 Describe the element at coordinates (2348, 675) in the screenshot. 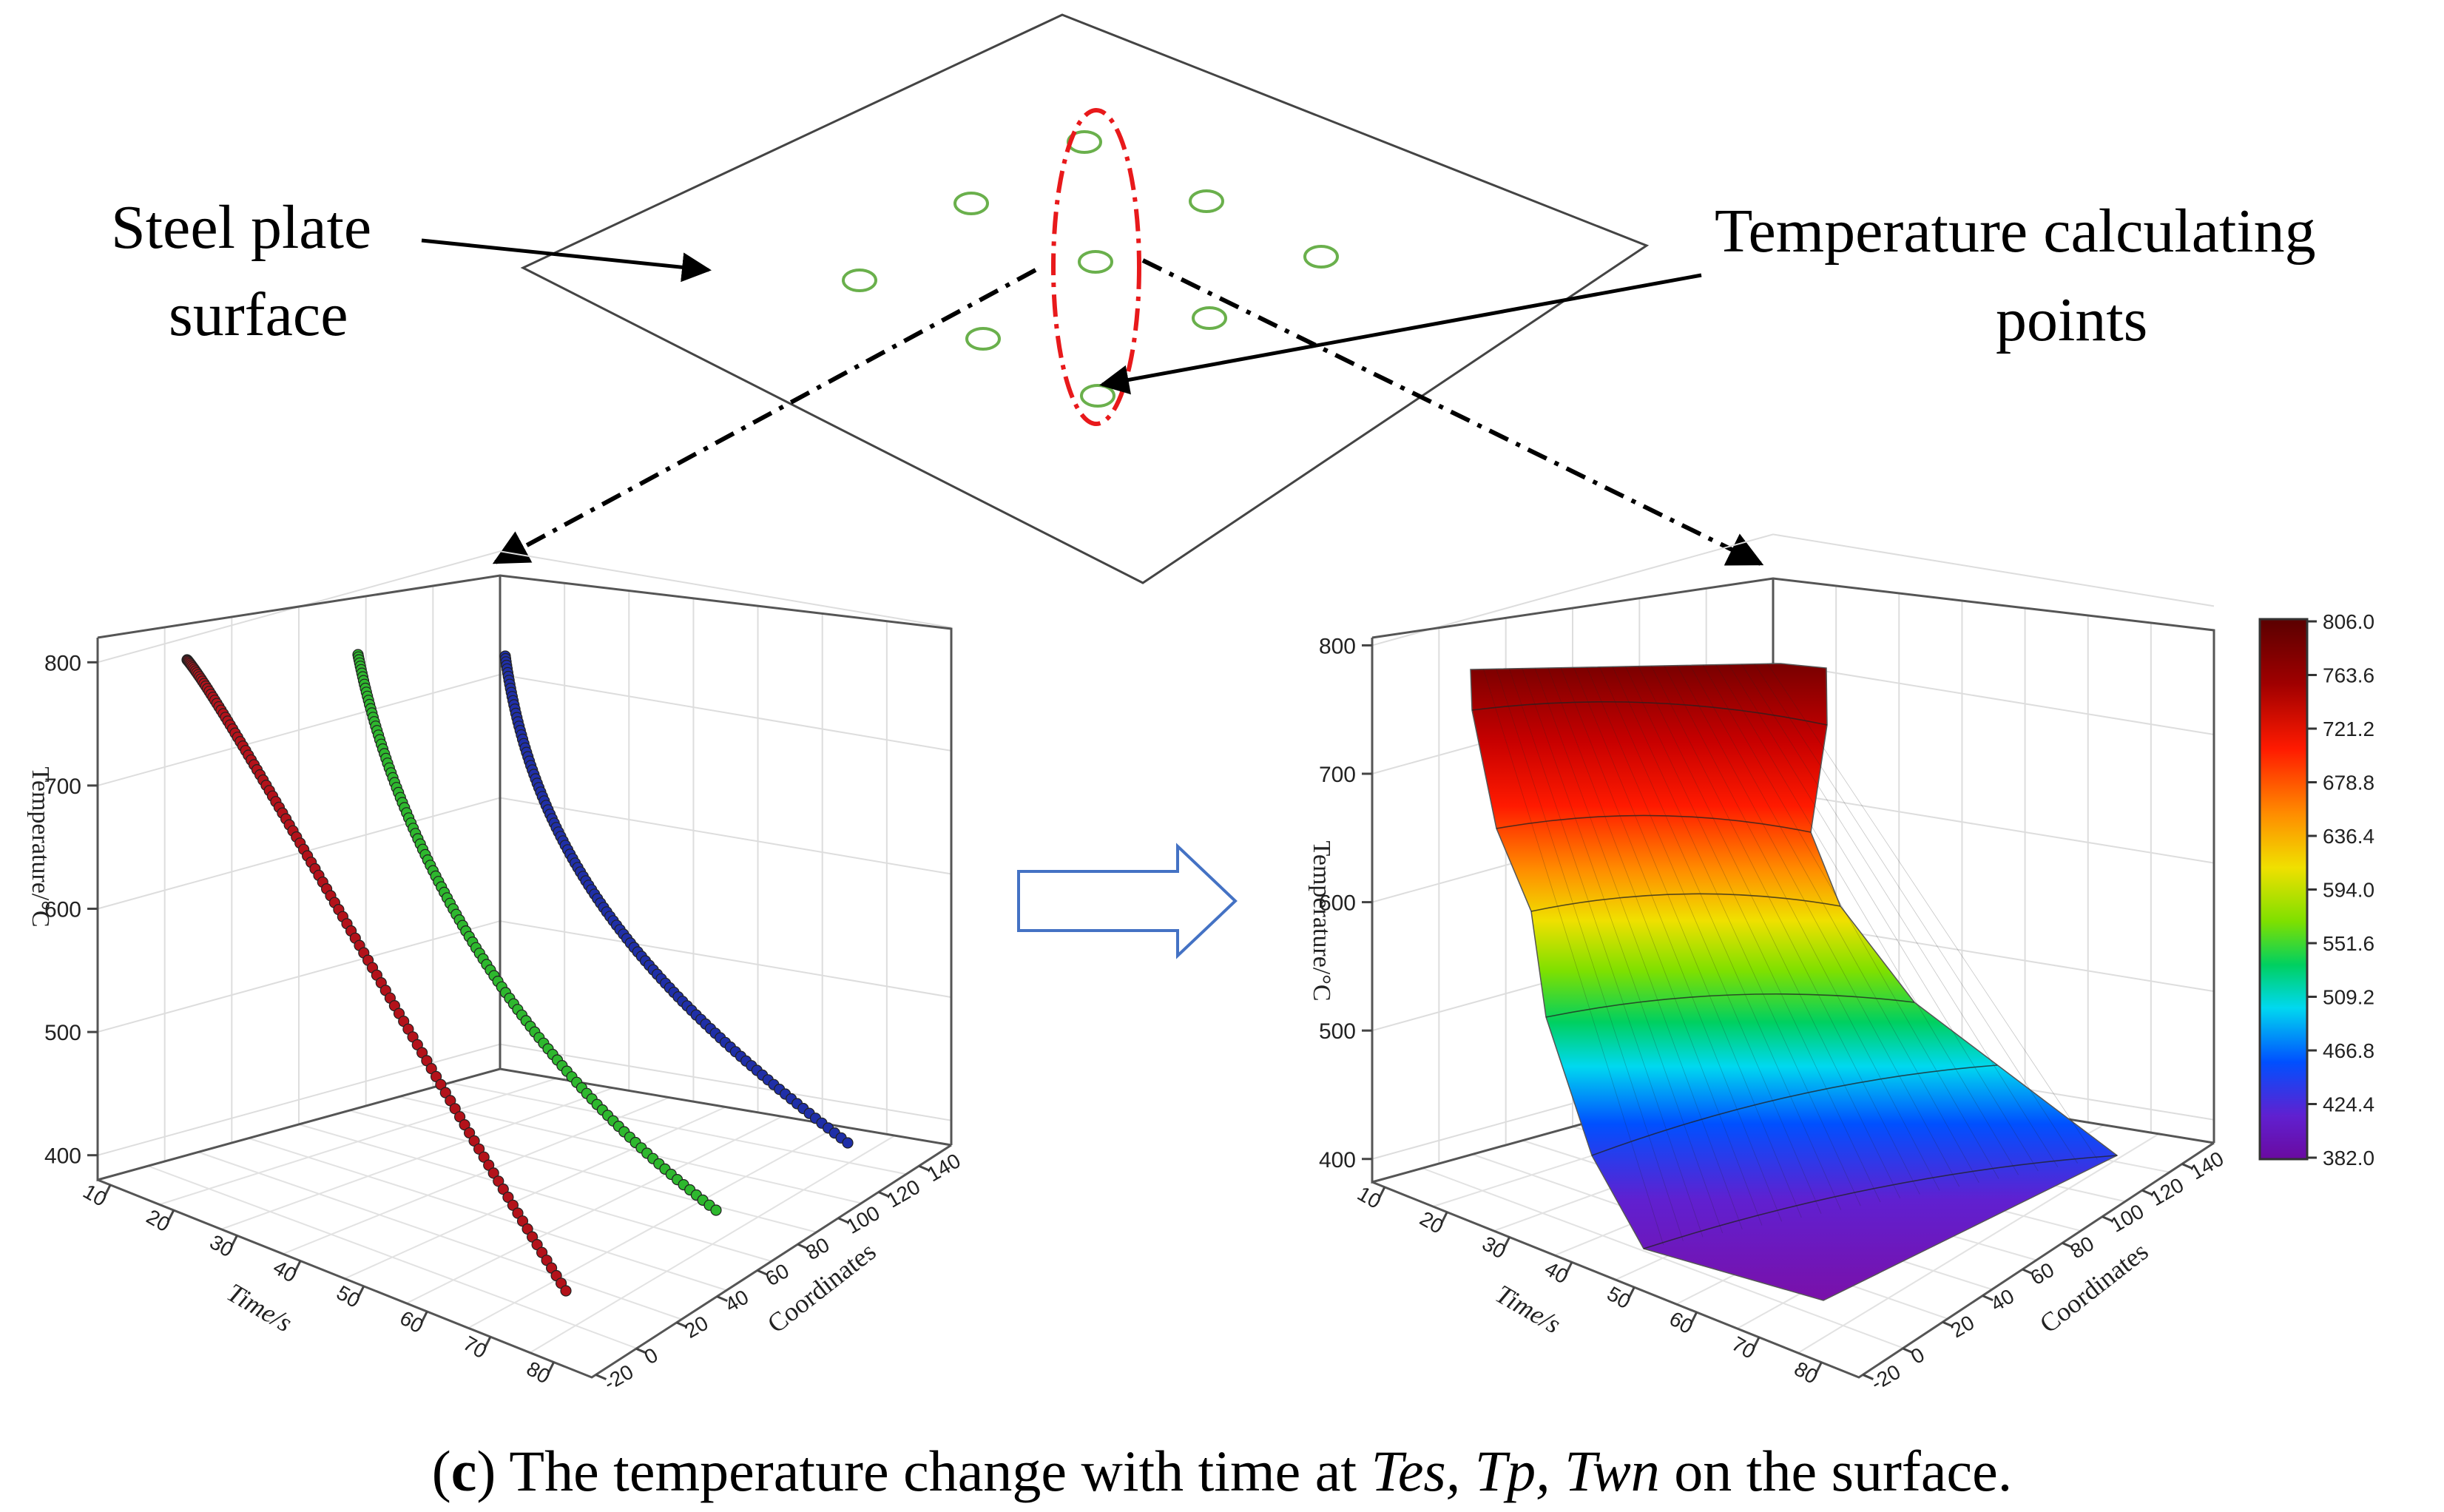

I see `colorbar-label: 763.6` at that location.